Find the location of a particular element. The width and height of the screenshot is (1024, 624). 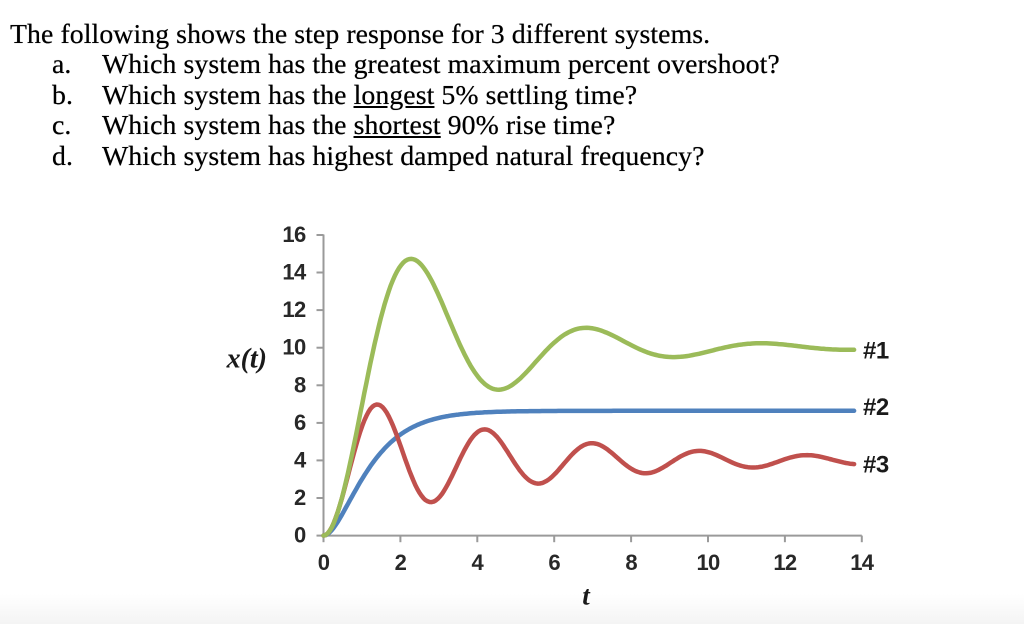

svg-text: #2 is located at coordinates (876, 407).